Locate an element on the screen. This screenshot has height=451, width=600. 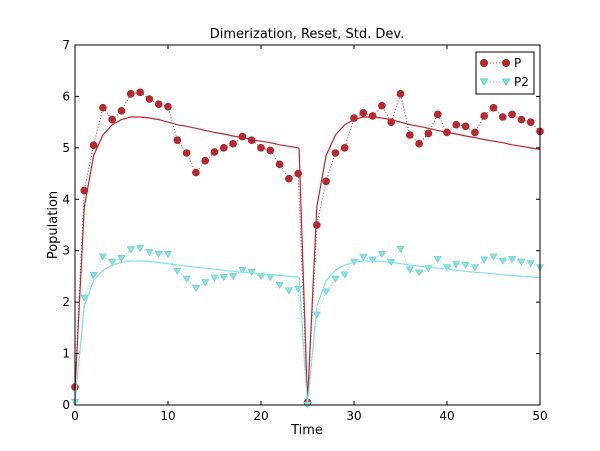
y-tick-label: 4 is located at coordinates (66, 199).